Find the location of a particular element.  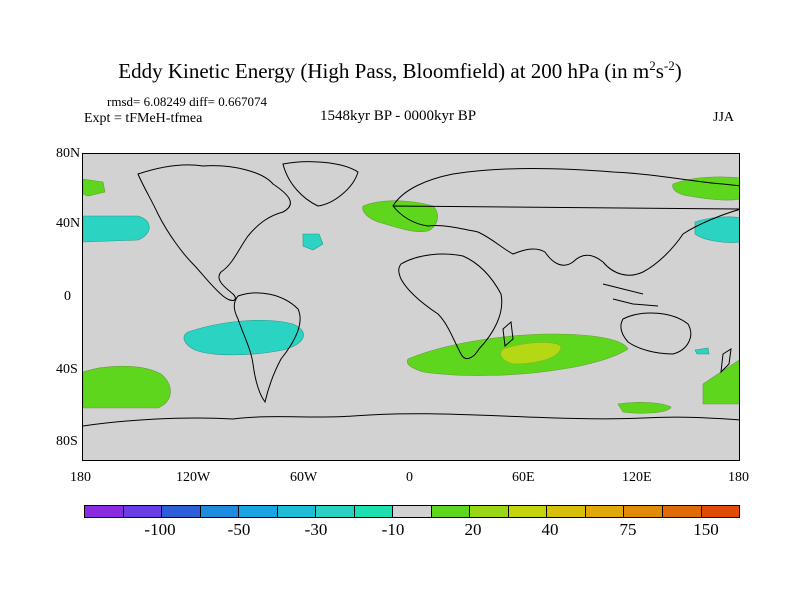

eurasia-coast is located at coordinates (565, 222).